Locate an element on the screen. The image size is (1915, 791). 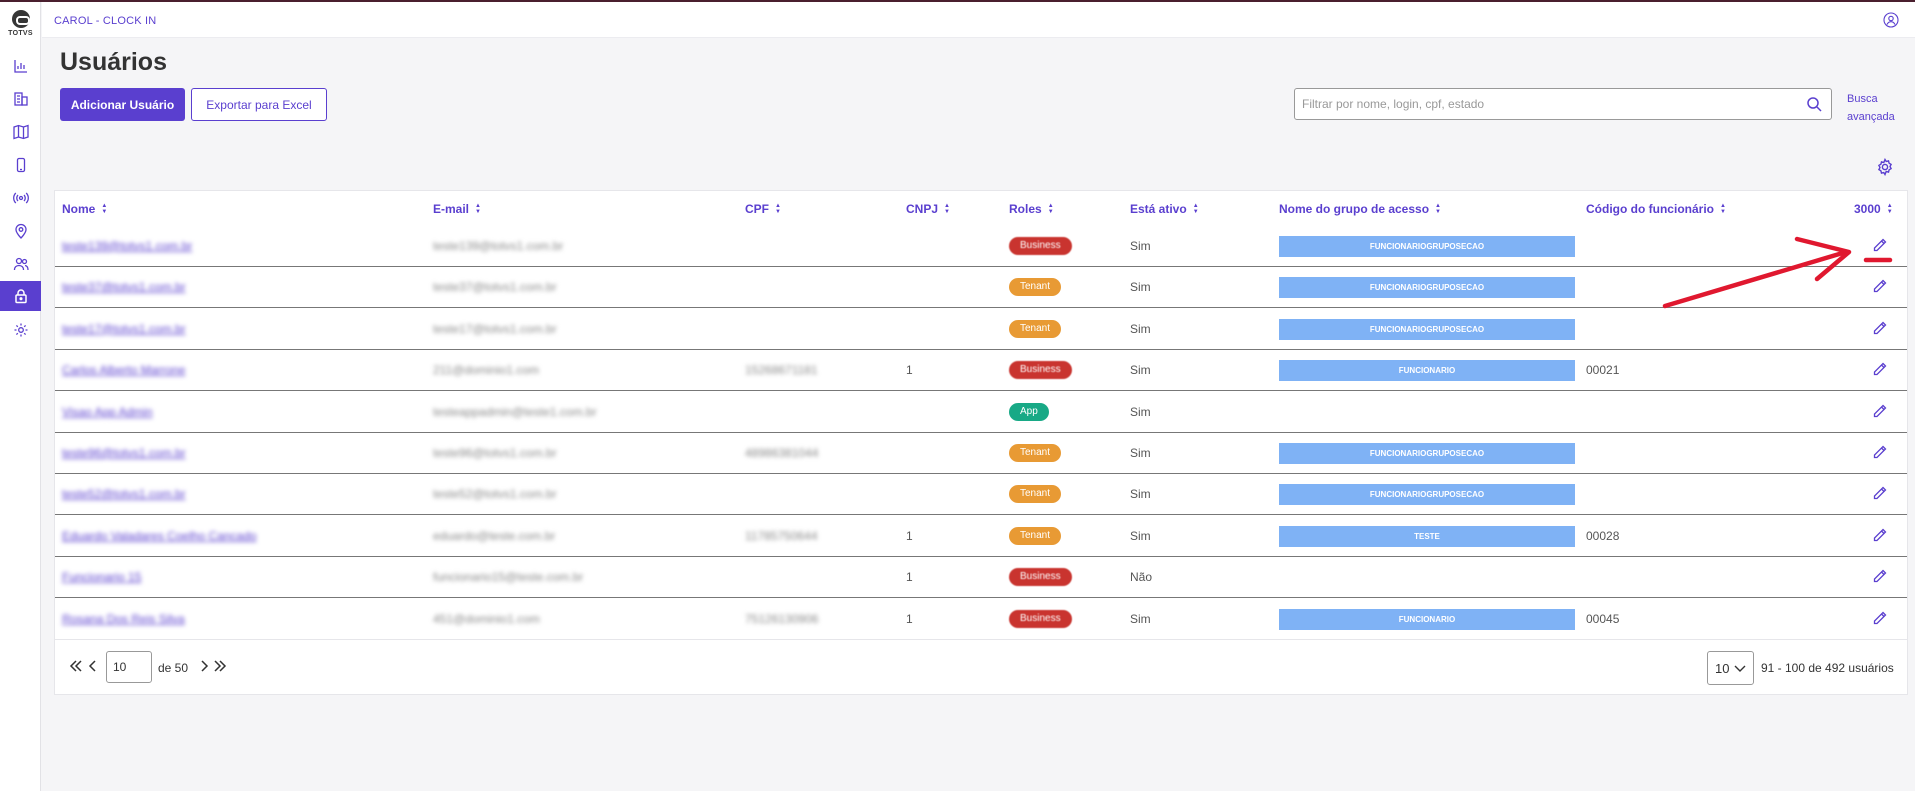
user-email: teste96@totvs1.com.br is located at coordinates (495, 453).